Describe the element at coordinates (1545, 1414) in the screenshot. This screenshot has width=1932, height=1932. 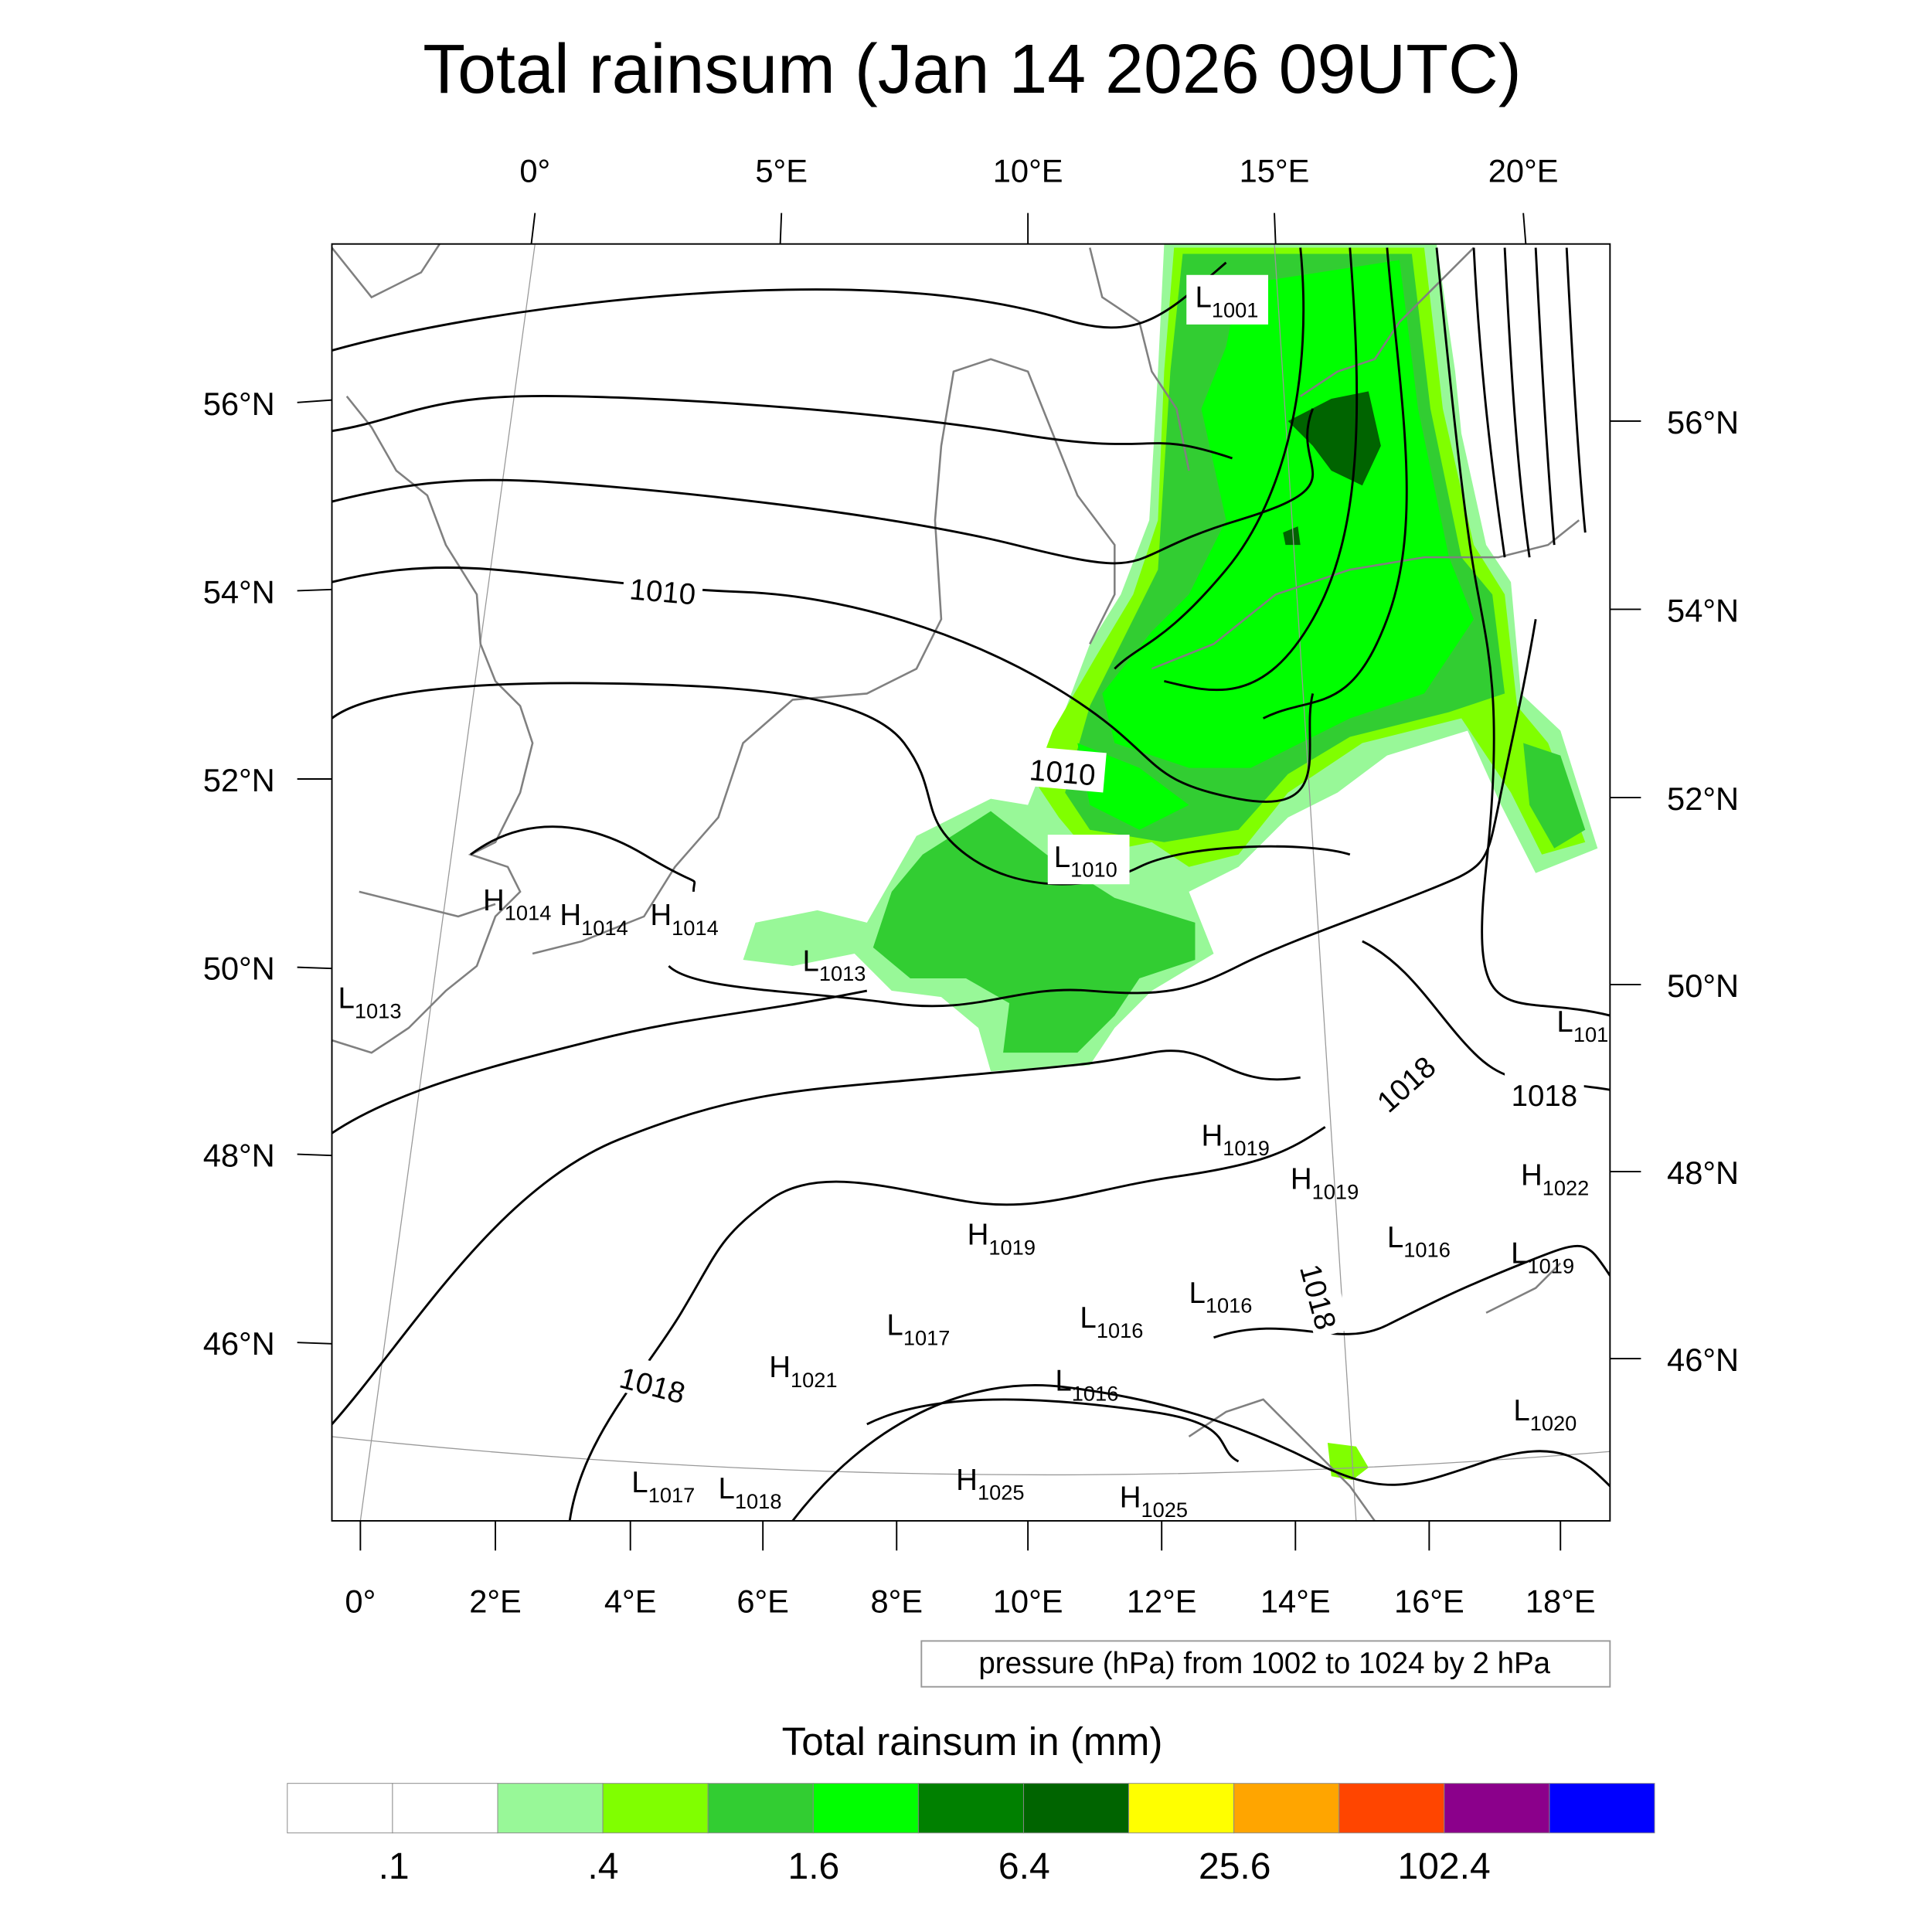
I see `pressure-center-label: L1020` at that location.